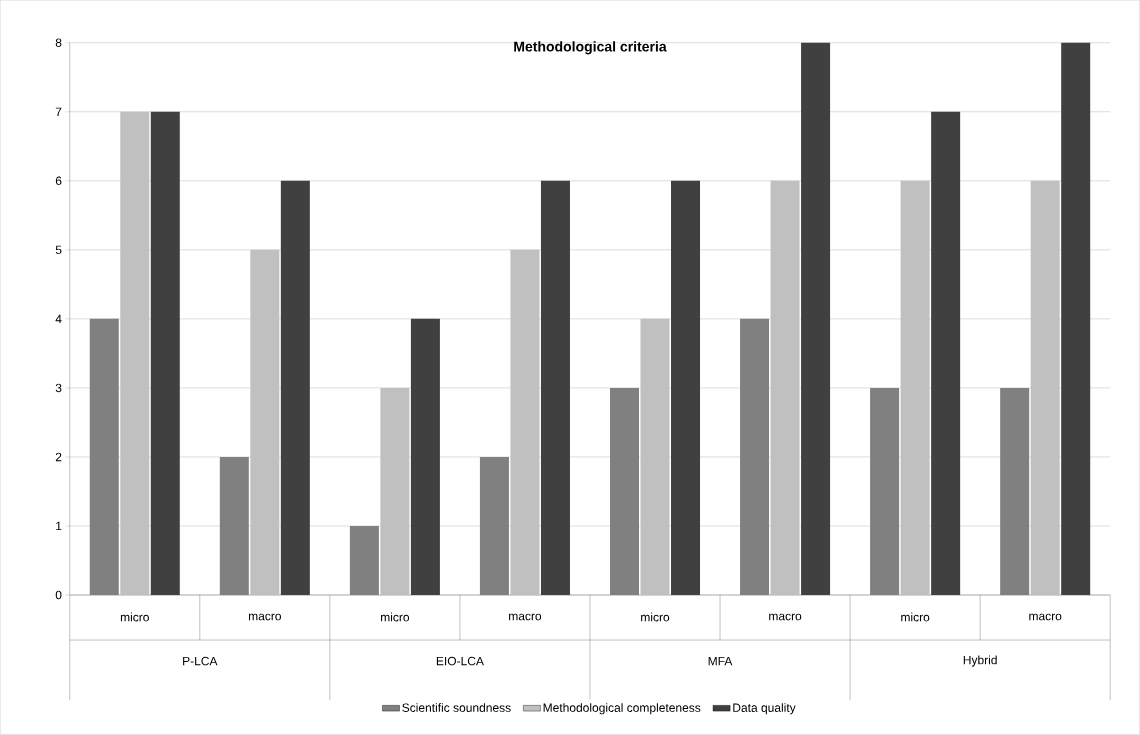  I want to click on y-tick-label: 3, so click(58, 388).